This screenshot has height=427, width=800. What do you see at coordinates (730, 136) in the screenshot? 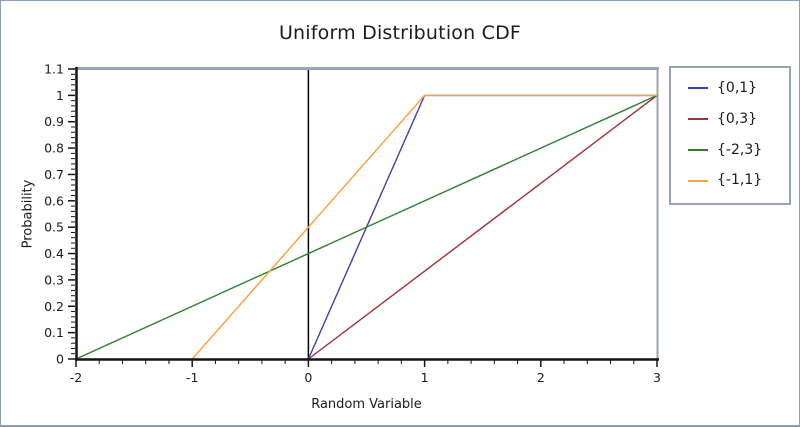
I see `legend: {0,1} {0,3} {-2,3} {-1,1}` at bounding box center [730, 136].